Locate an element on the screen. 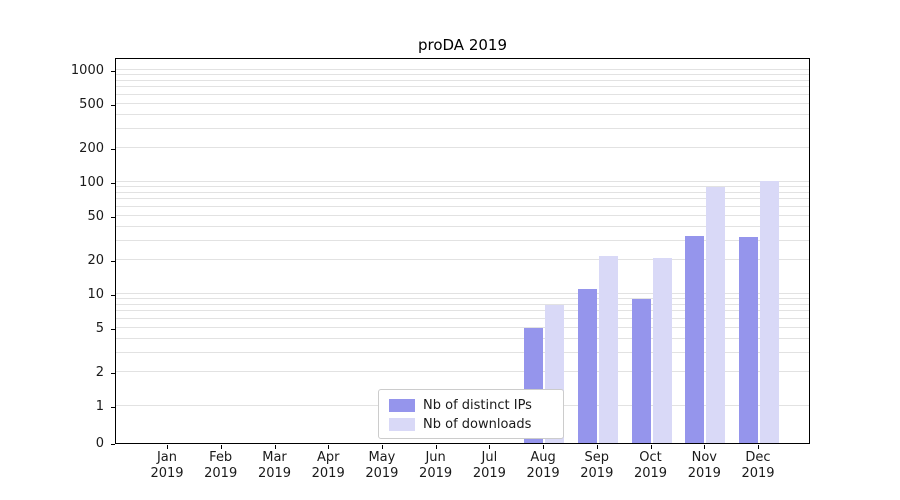 This screenshot has height=500, width=900. y-tick-label: 200 is located at coordinates (91, 149).